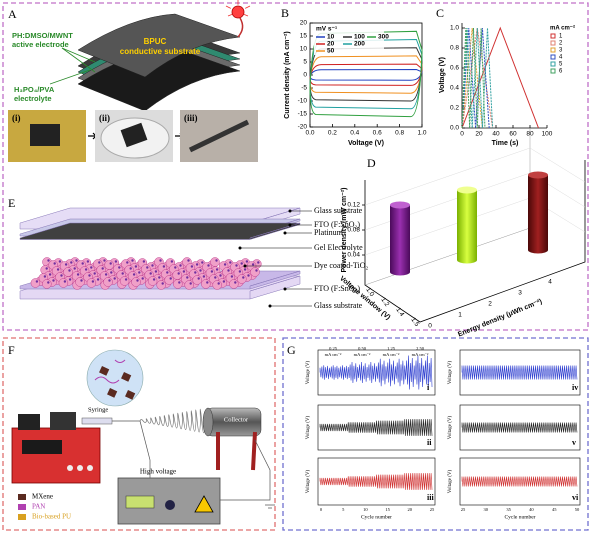 The width and height of the screenshot is (591, 533). I want to click on tick-label: 25, so click(432, 509).